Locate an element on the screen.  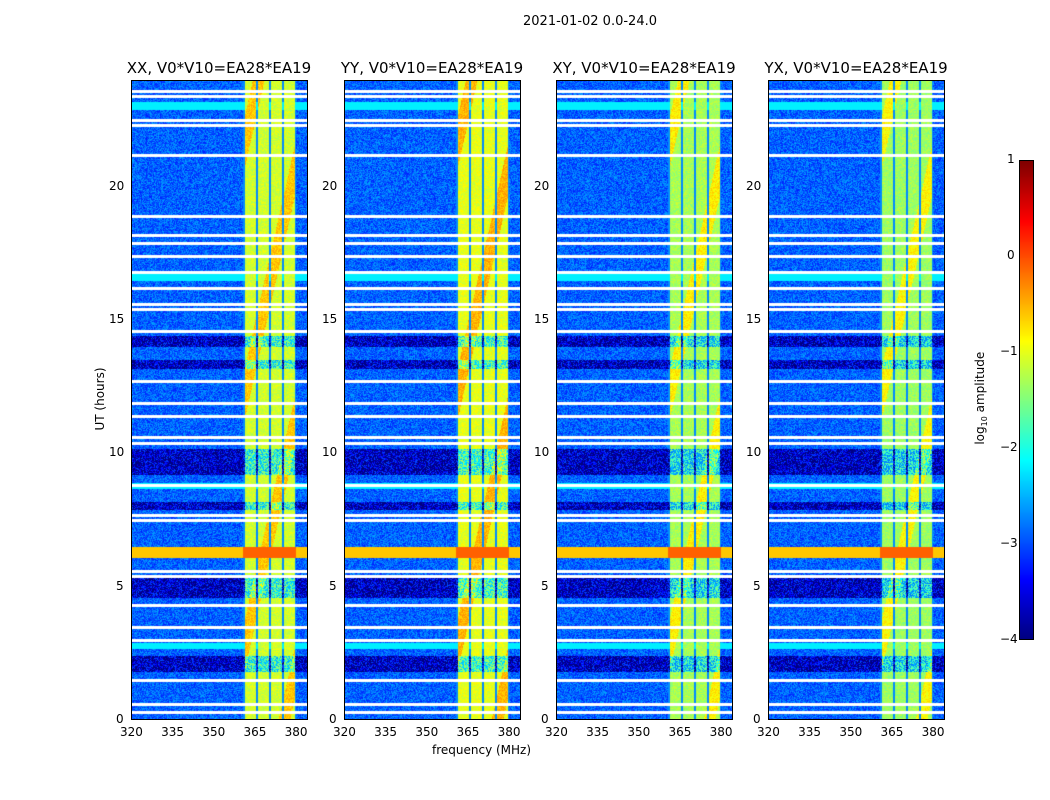
panel-title: XY, V0*V10=EA28*EA19 is located at coordinates (644, 68).